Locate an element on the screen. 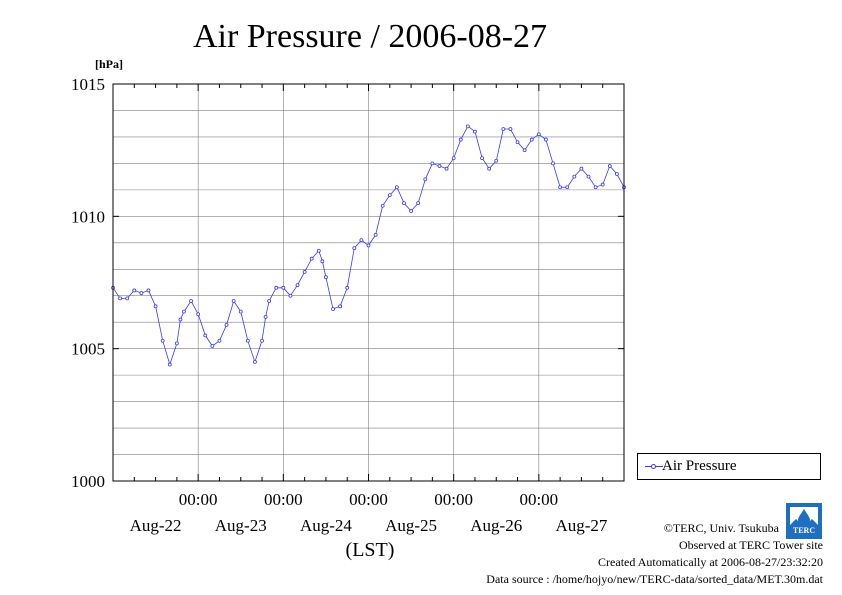  credit-copyright: ©TERC, Univ. Tsukuba is located at coordinates (721, 528).